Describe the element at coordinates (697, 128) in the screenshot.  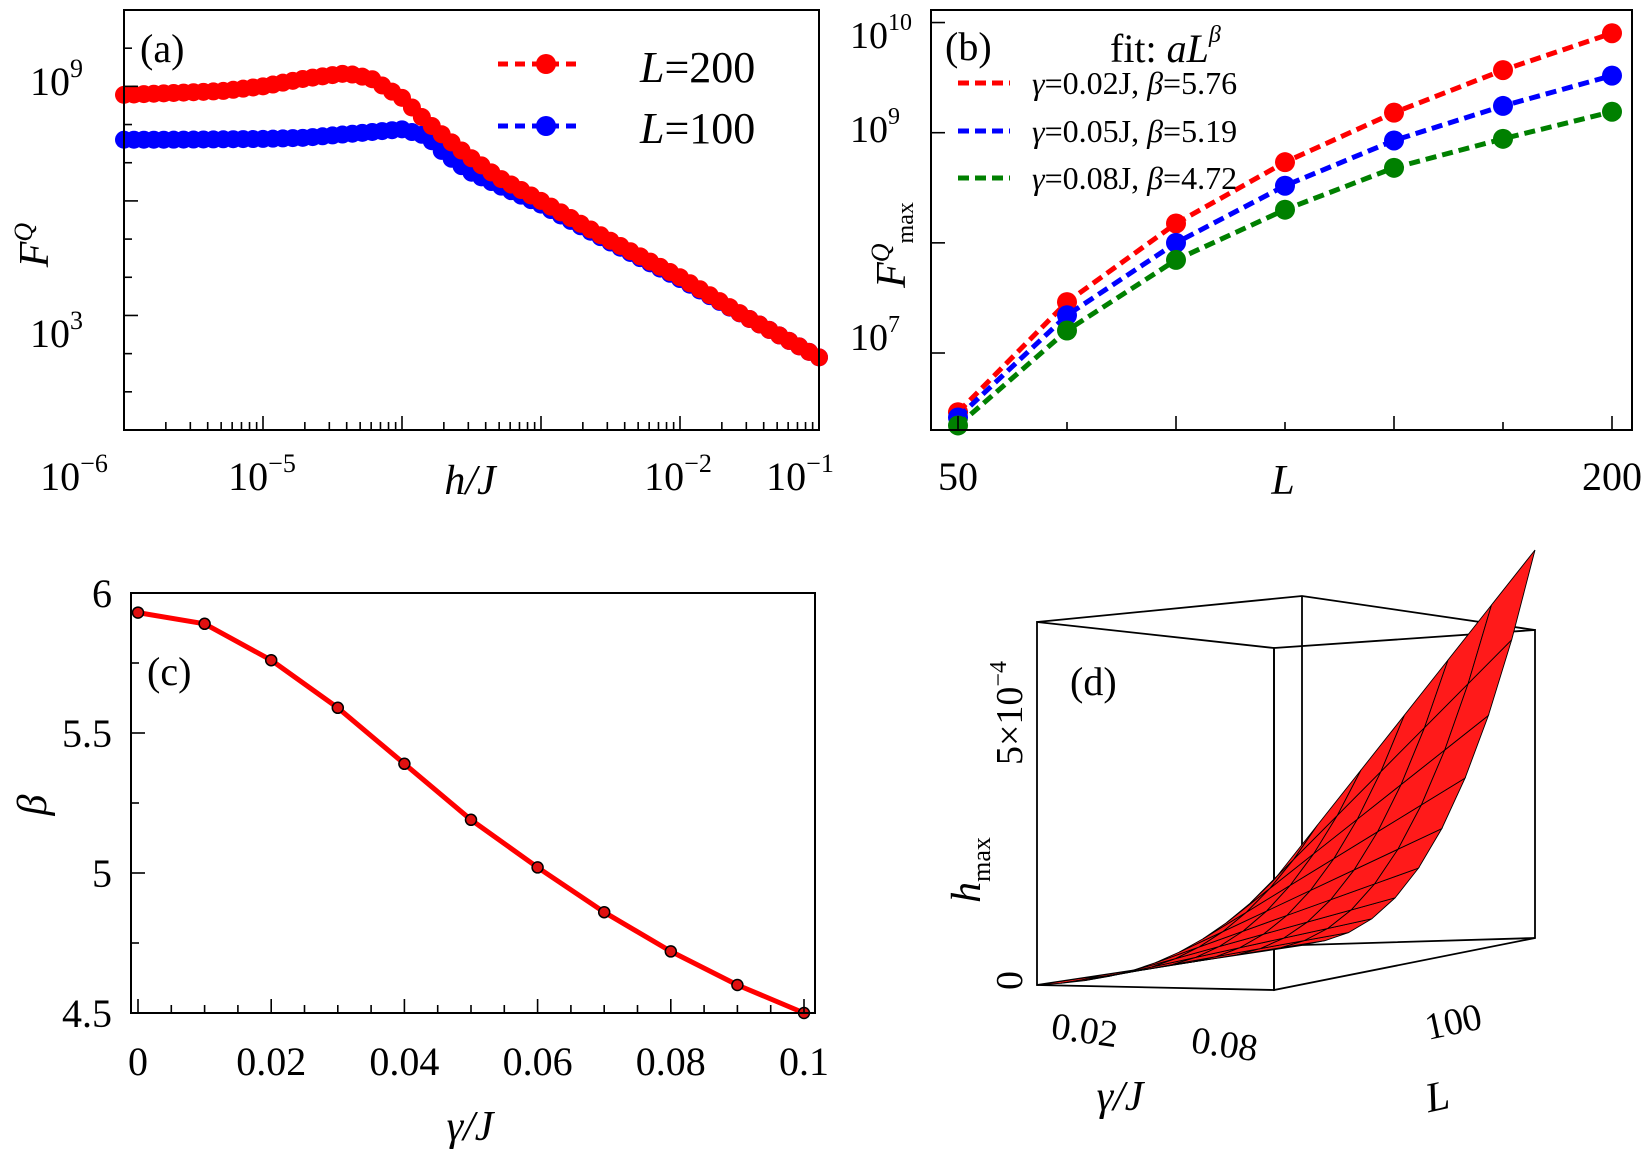
I see `legend-text-l100: L=100` at that location.